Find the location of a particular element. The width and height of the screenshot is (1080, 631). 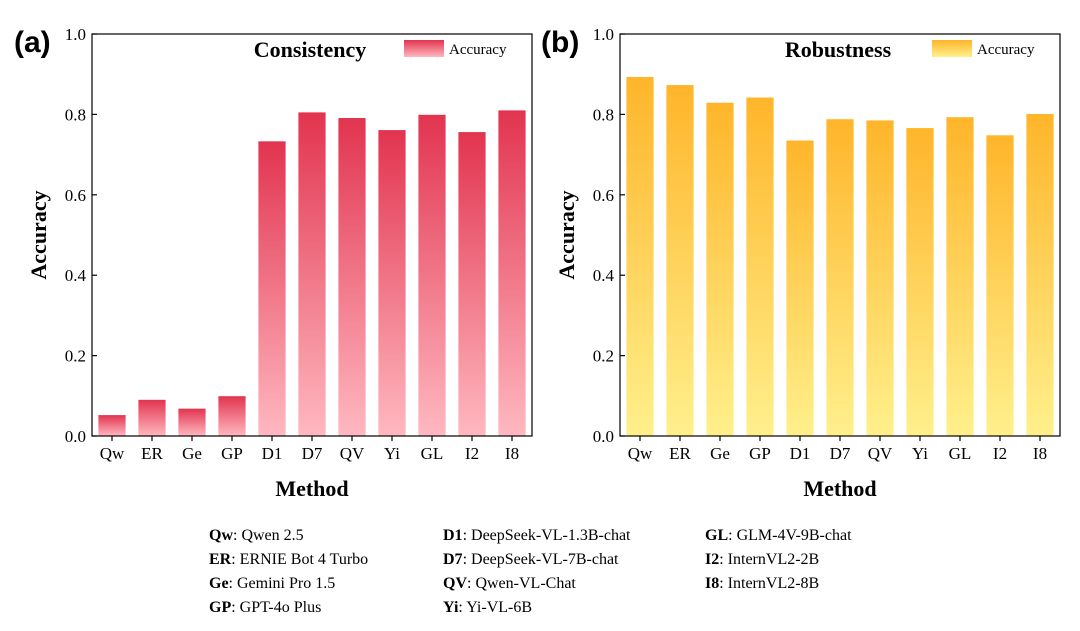

key-abbr: GL is located at coordinates (716, 535).